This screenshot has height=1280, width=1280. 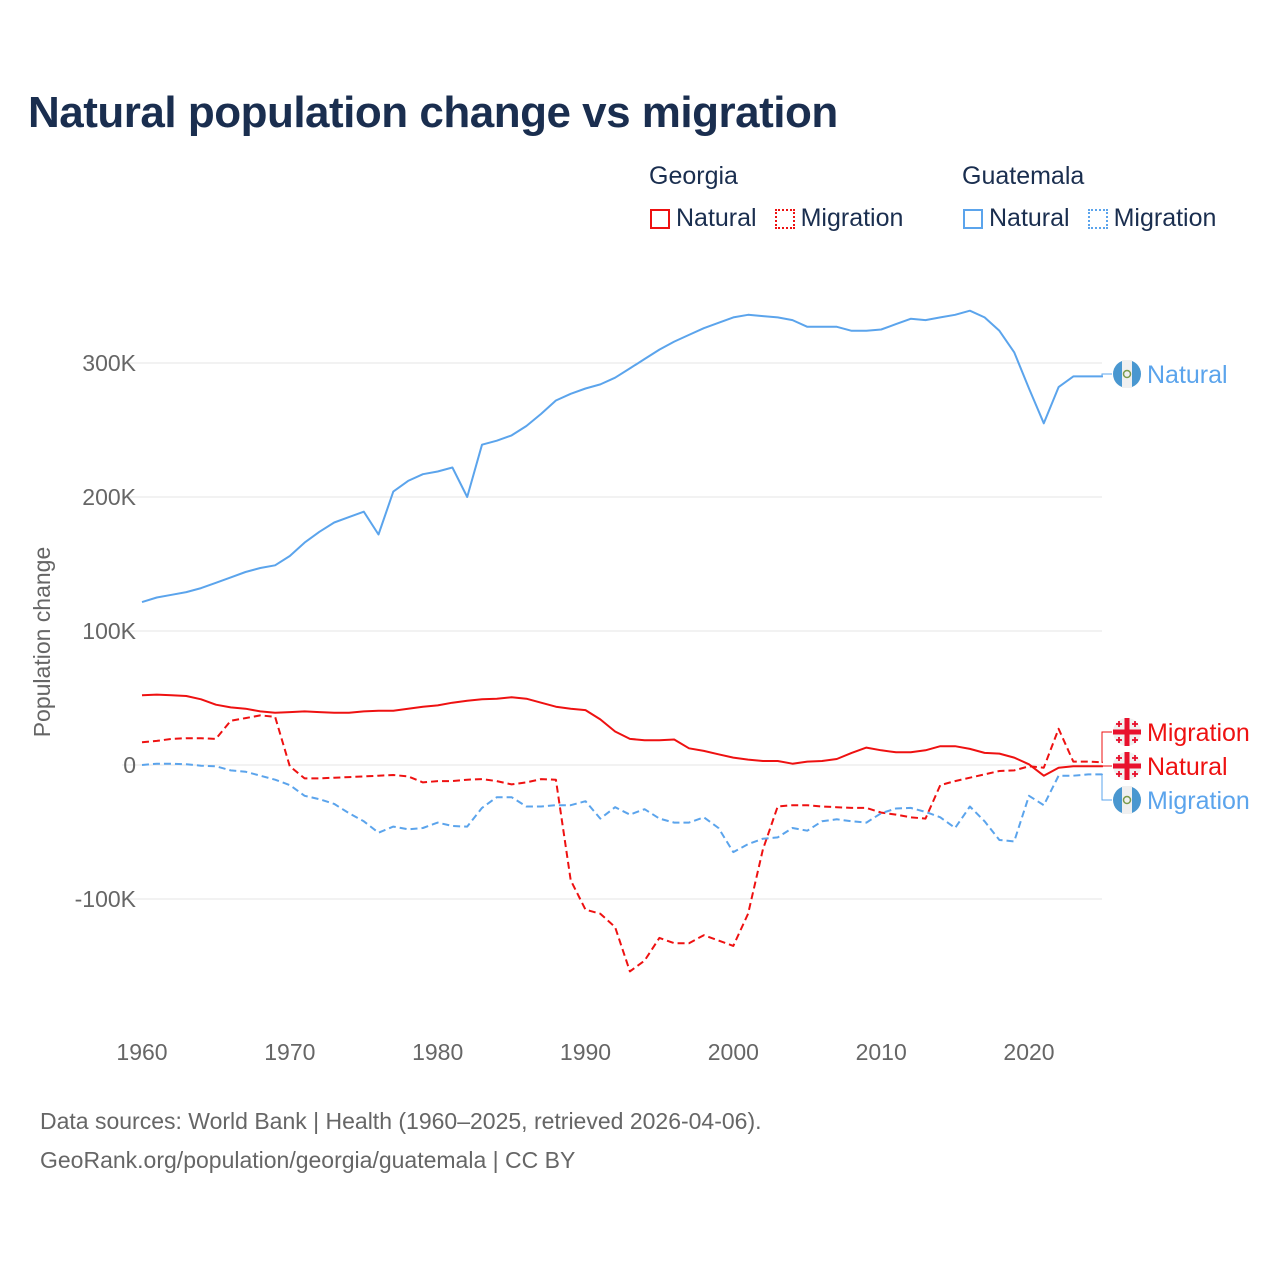 I want to click on swatch-solid-red, so click(x=660, y=218).